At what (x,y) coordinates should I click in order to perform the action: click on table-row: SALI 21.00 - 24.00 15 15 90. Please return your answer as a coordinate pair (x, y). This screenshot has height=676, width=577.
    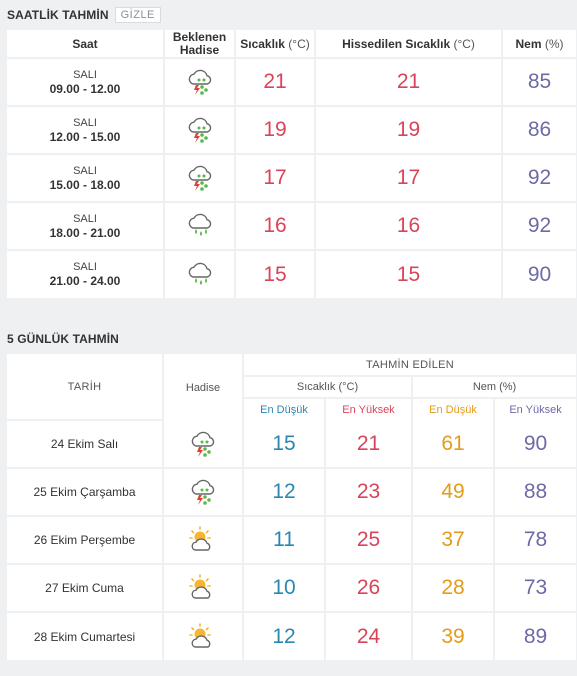
    Looking at the image, I should click on (292, 274).